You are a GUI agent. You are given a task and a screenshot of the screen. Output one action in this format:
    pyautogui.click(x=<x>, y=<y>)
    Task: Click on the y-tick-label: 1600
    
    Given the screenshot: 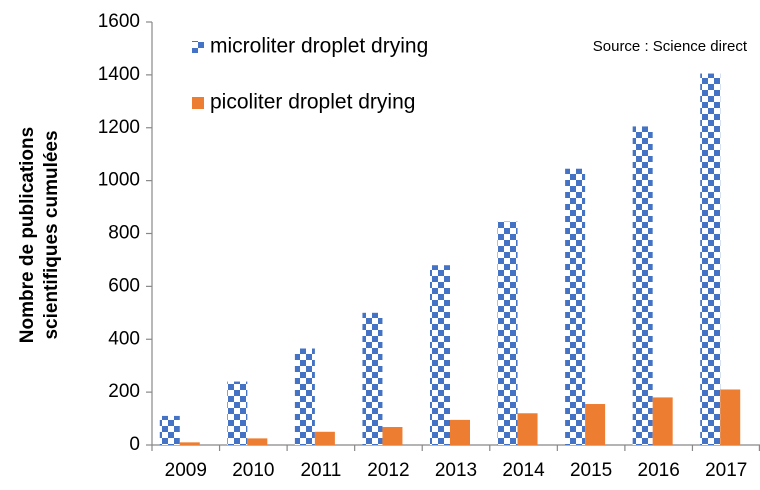 What is the action you would take?
    pyautogui.click(x=119, y=21)
    